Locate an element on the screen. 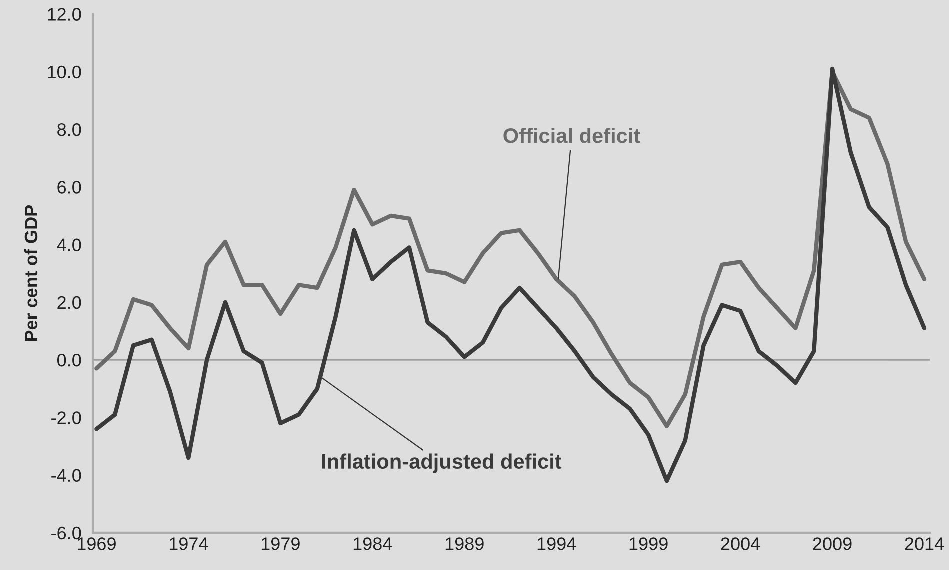 The width and height of the screenshot is (949, 570). x-tick-label: 1984 is located at coordinates (373, 544).